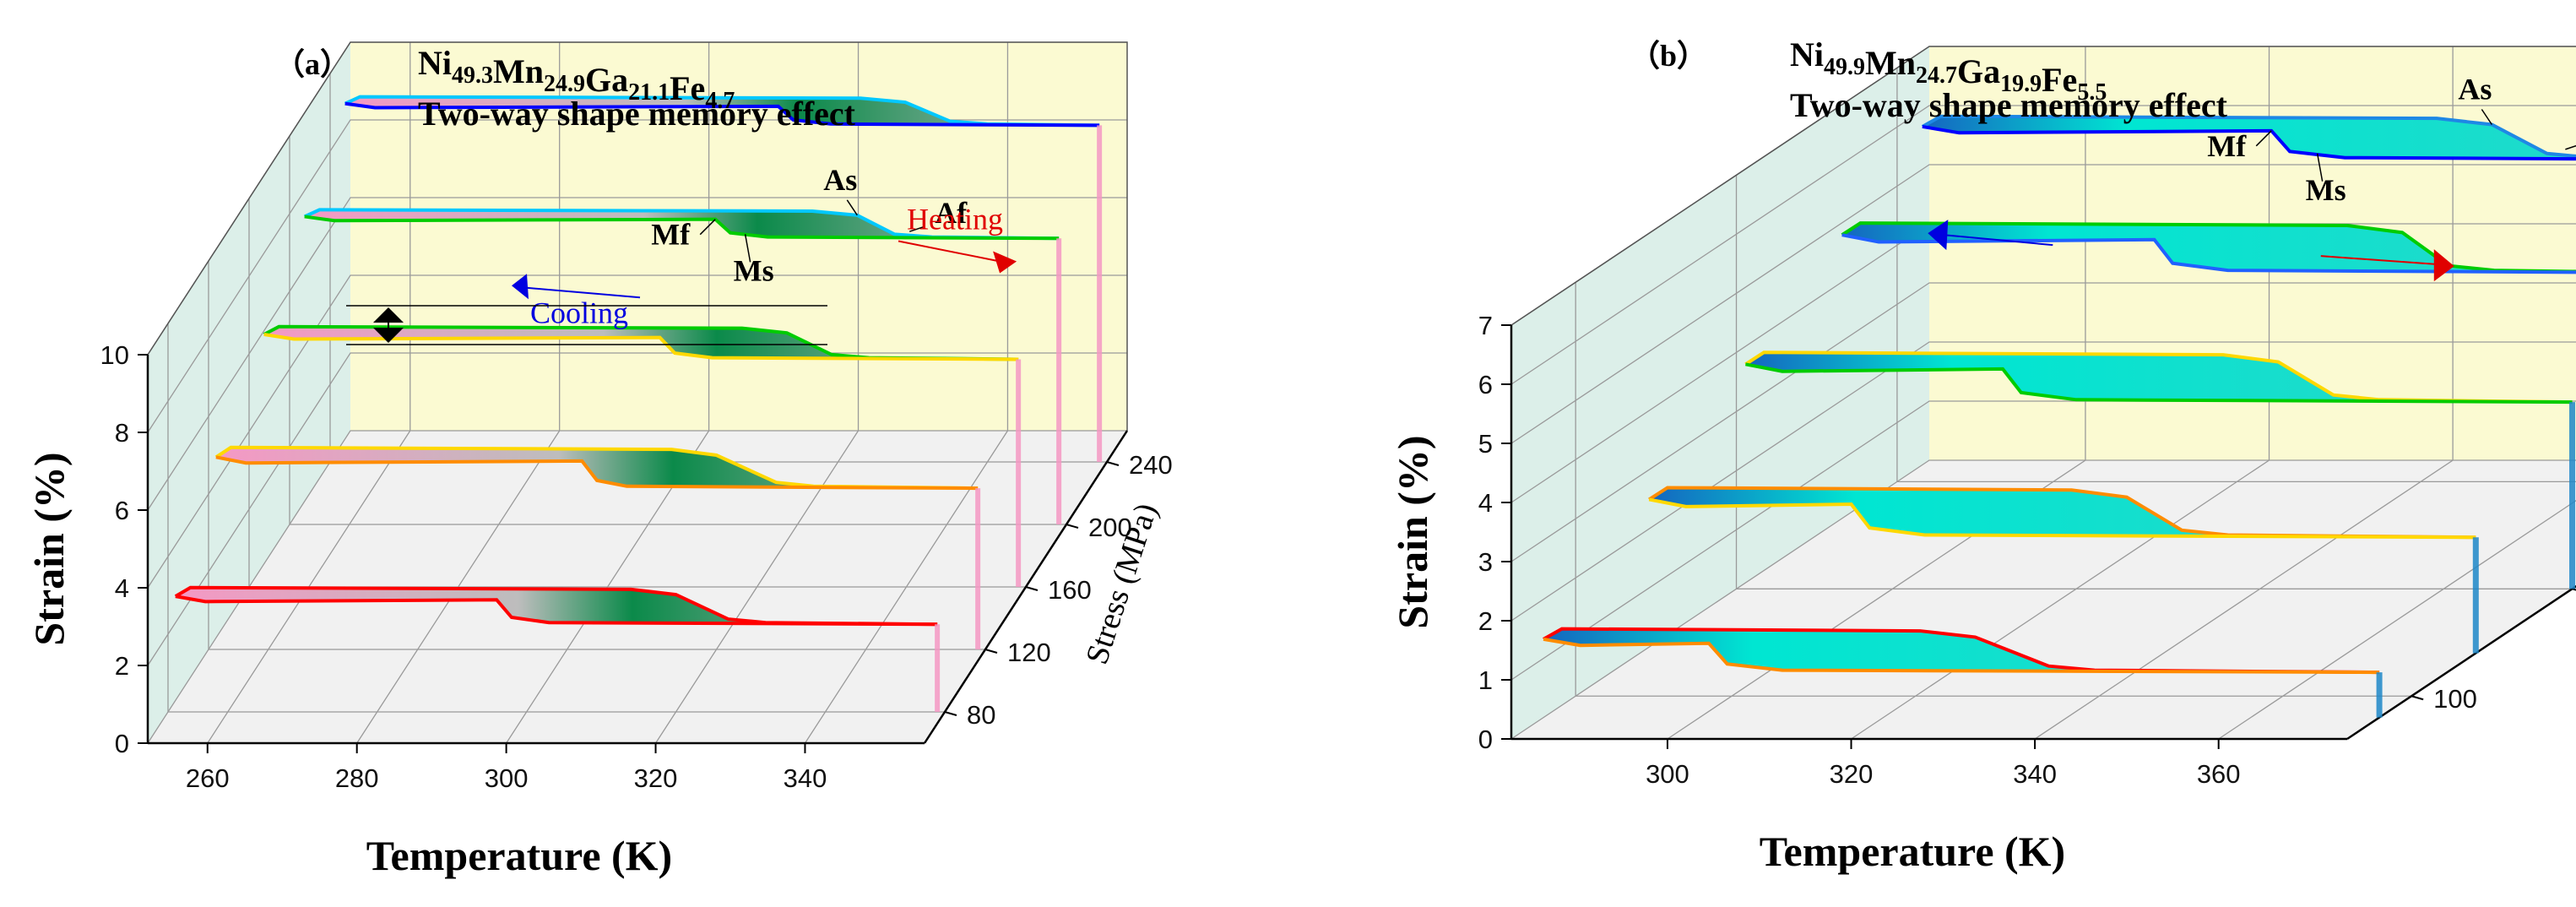  What do you see at coordinates (2035, 774) in the screenshot?
I see `x-tick-label: 340` at bounding box center [2035, 774].